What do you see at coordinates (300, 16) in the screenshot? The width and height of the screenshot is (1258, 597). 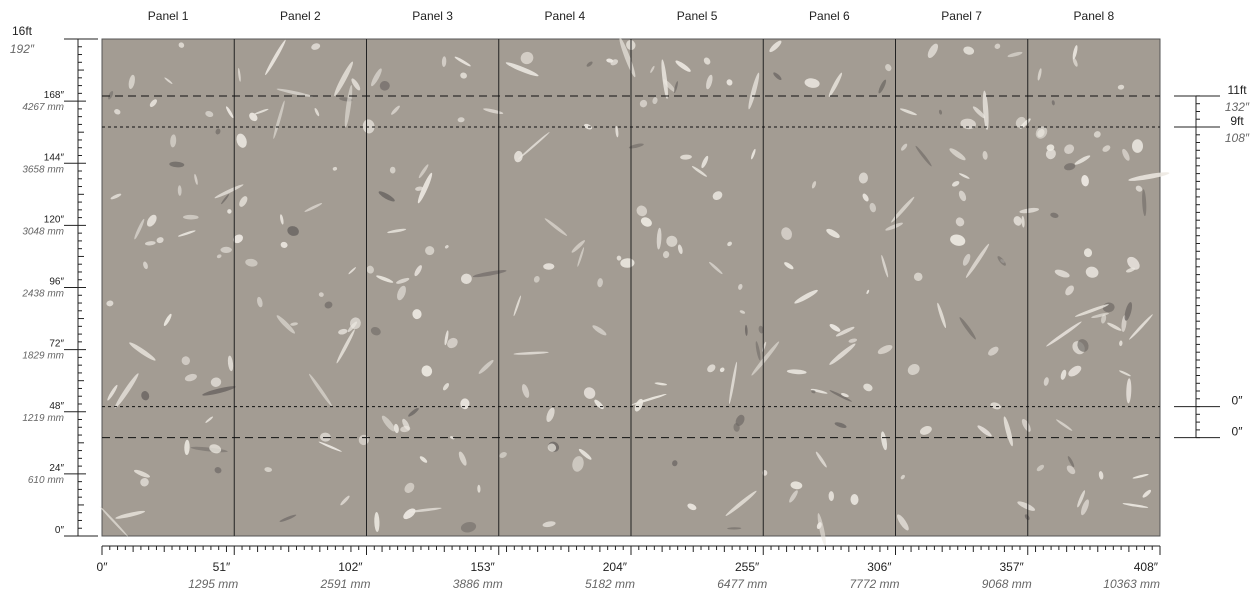 I see `panel-label: Panel 2` at bounding box center [300, 16].